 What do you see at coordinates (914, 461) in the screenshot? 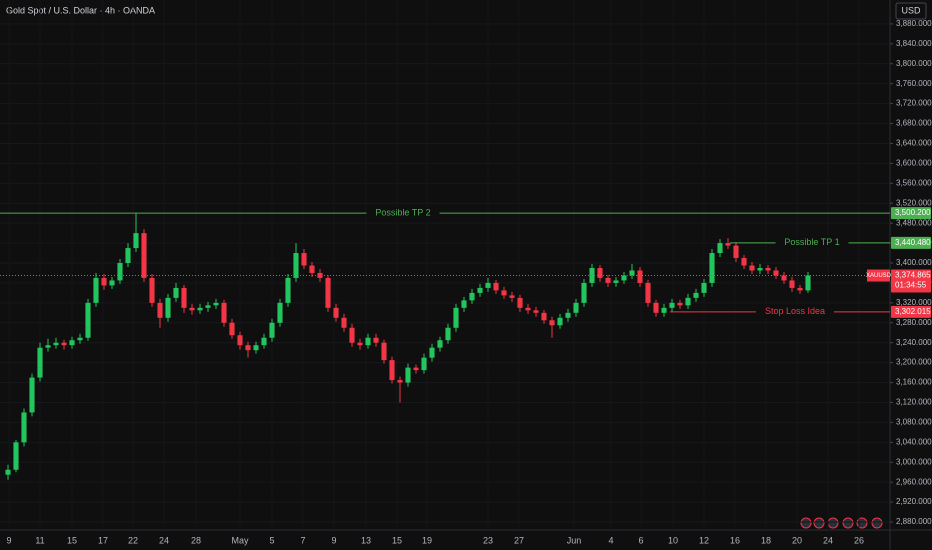
I see `y-tick-label: 3,000.000` at bounding box center [914, 461].